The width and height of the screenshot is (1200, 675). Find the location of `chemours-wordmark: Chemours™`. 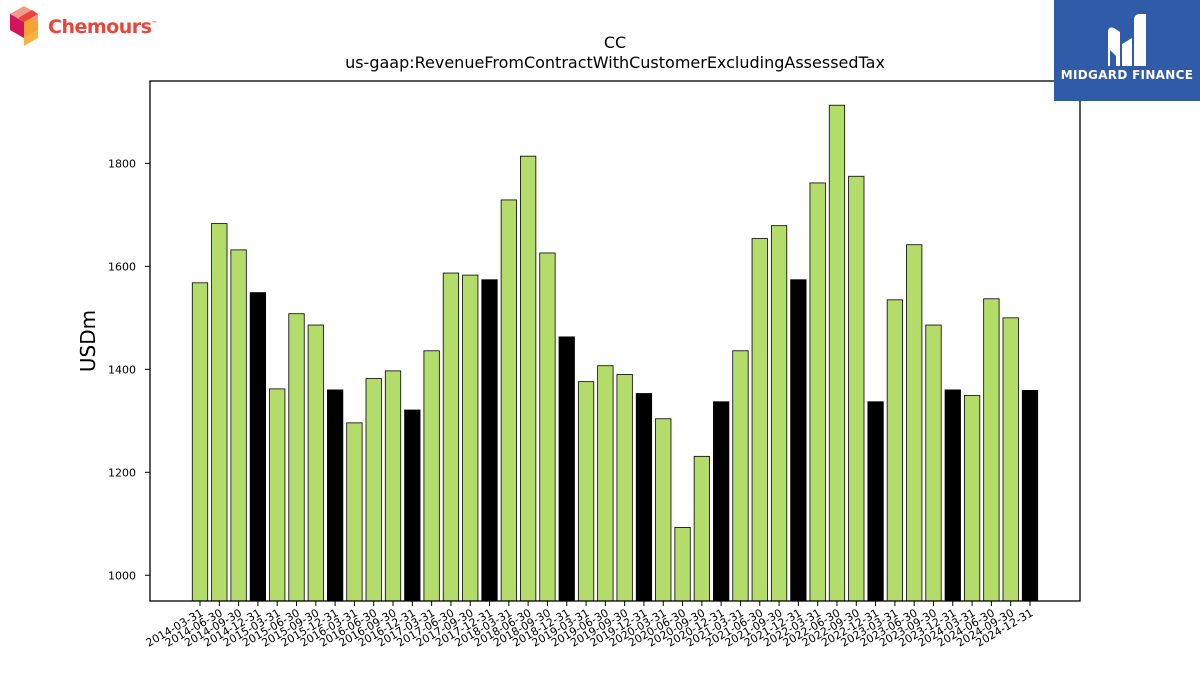

chemours-wordmark: Chemours™ is located at coordinates (102, 27).